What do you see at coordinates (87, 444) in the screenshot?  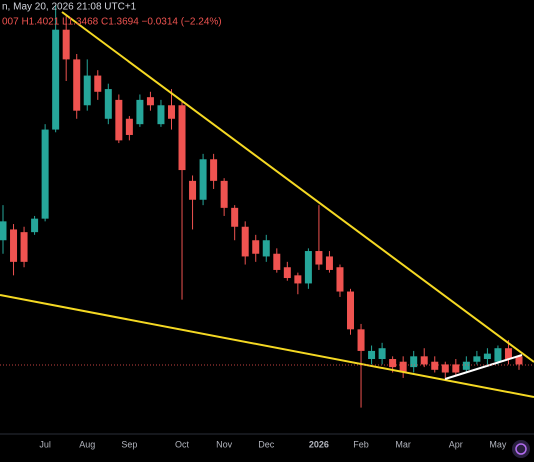 I see `x-tick-label: Aug` at bounding box center [87, 444].